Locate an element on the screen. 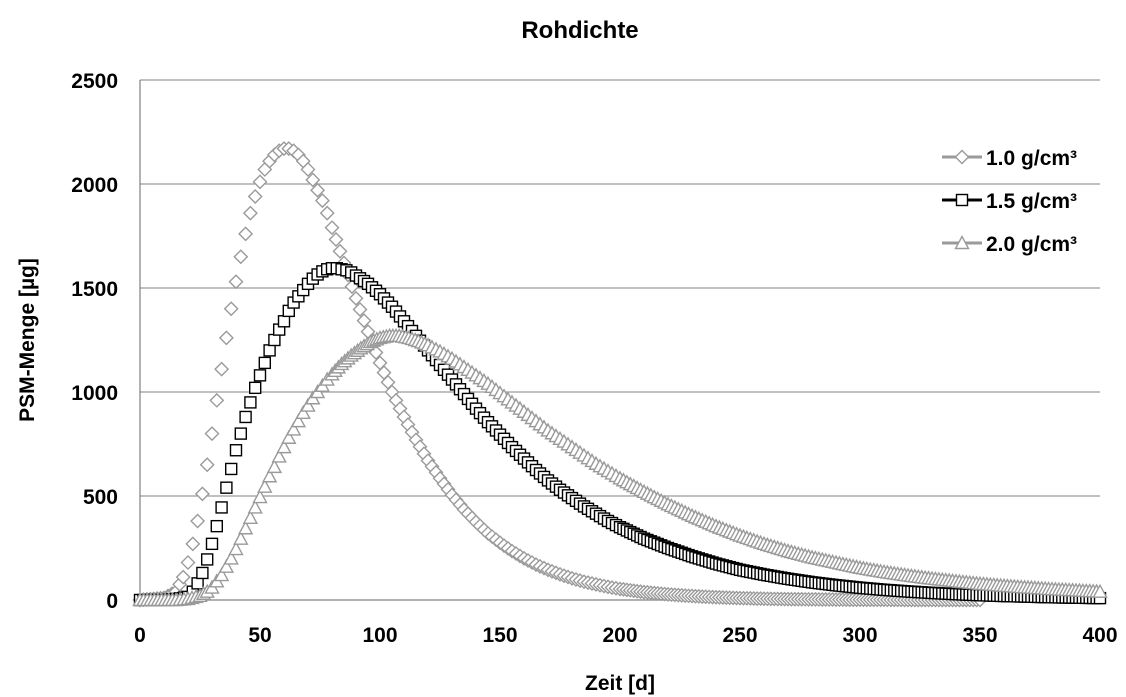  legend: 1.0 g/cm³ 1.5 g/cm³ 2.0 g/cm³ is located at coordinates (1009, 201).